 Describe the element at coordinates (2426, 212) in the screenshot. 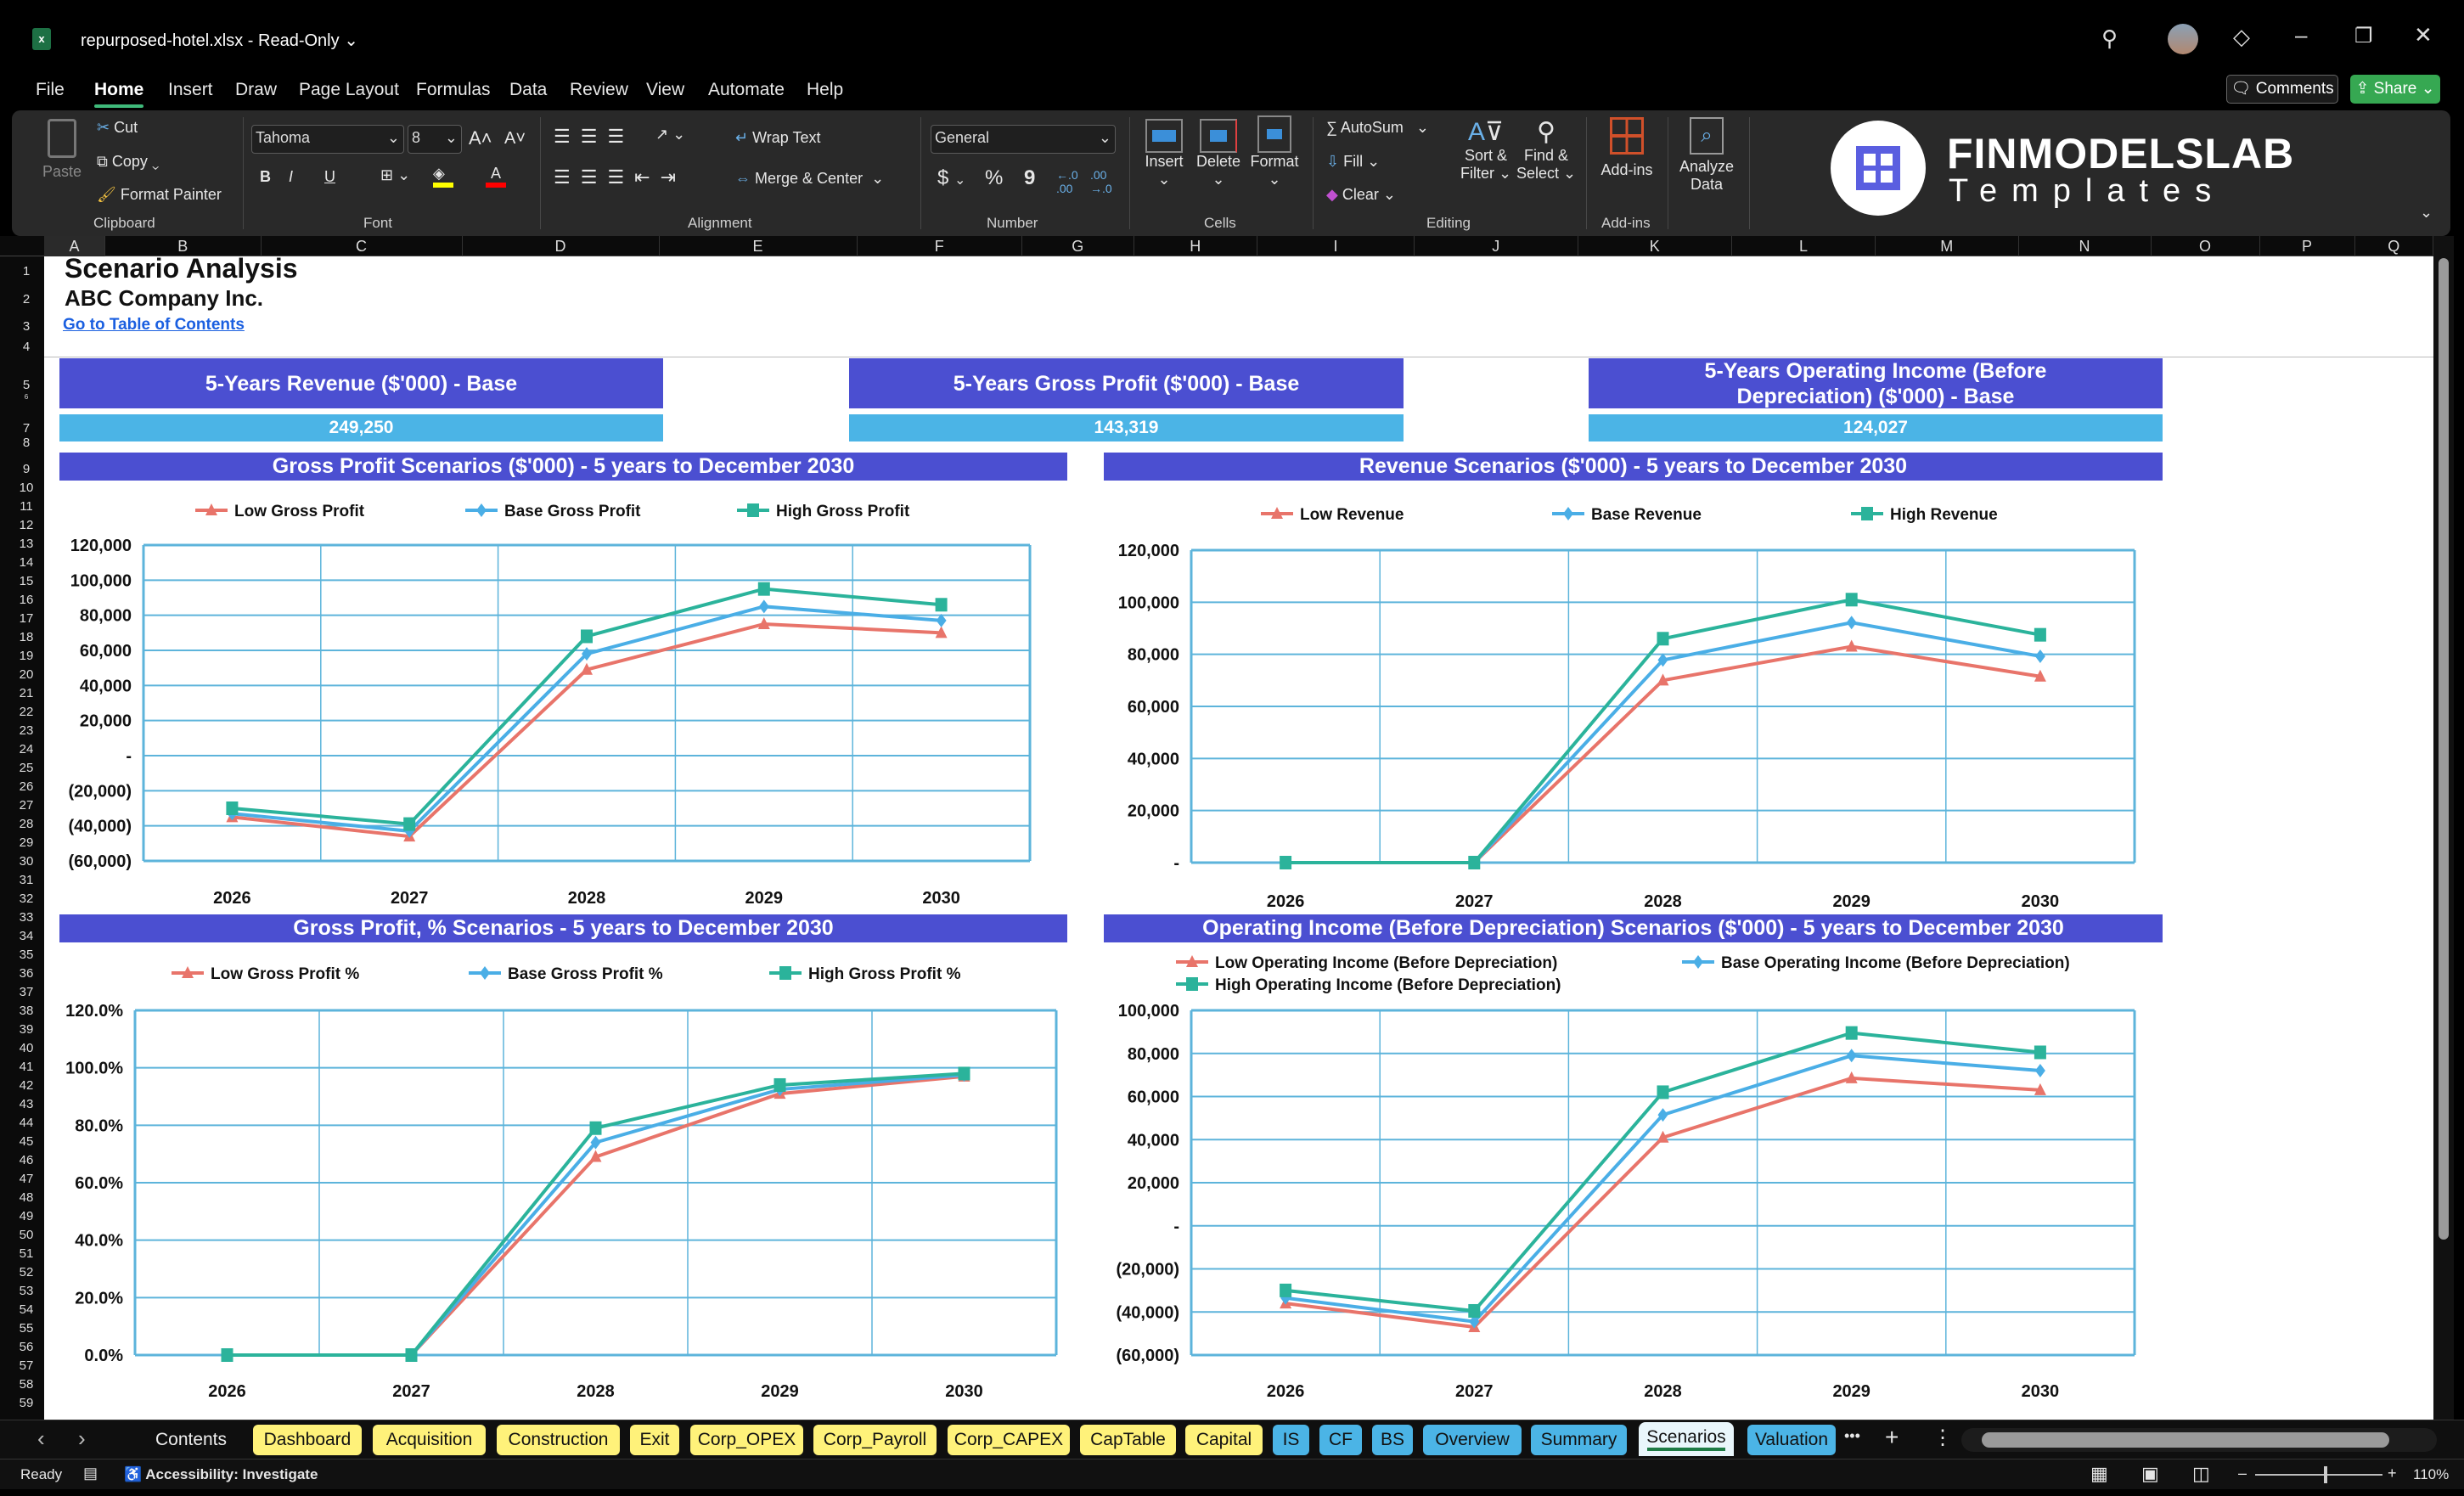

I see `collapse-ribbon-icon: ⌄` at that location.